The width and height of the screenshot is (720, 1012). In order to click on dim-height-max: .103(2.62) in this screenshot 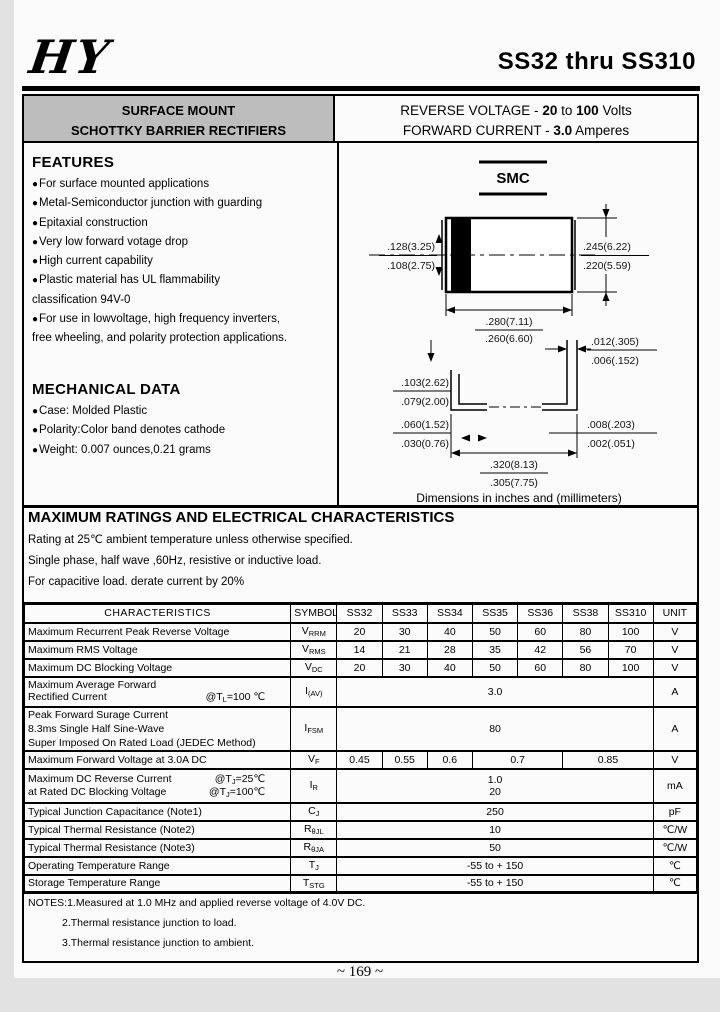, I will do `click(425, 383)`.